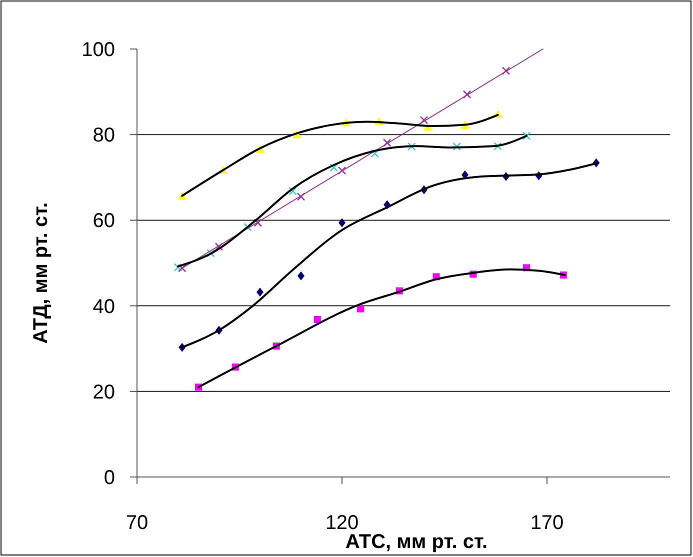 This screenshot has height=557, width=693. Describe the element at coordinates (352, 201) in the screenshot. I see `line-series` at that location.